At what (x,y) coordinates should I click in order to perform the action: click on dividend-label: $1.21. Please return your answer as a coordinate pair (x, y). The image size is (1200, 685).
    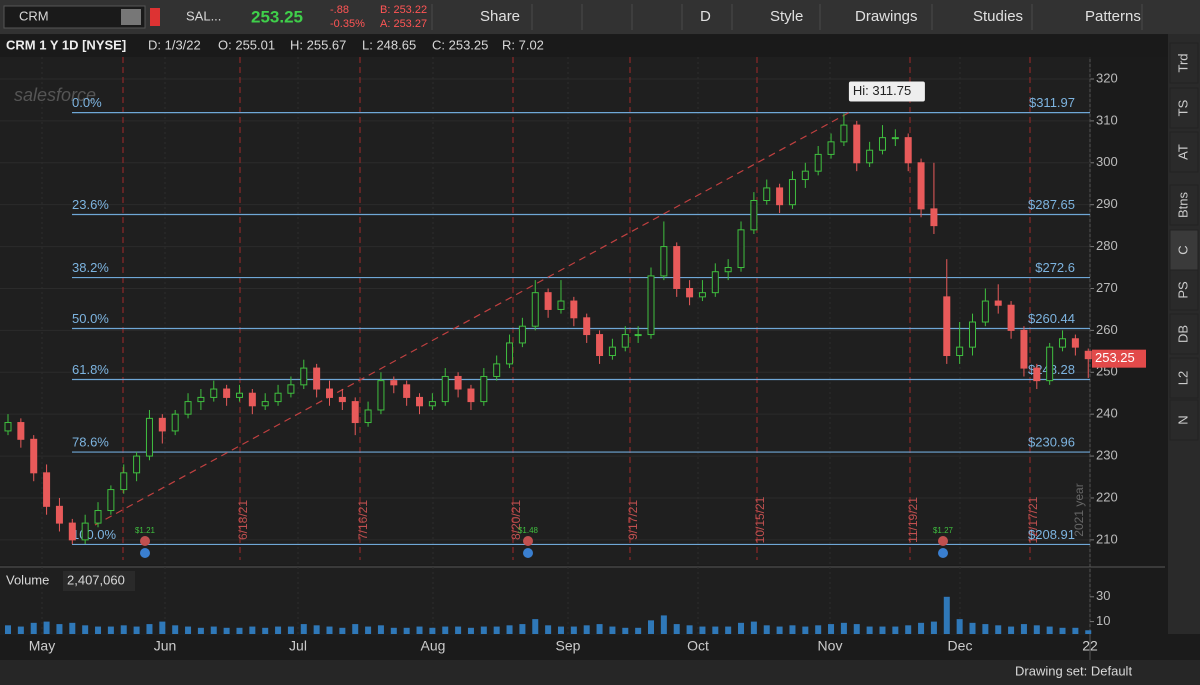
    Looking at the image, I should click on (145, 530).